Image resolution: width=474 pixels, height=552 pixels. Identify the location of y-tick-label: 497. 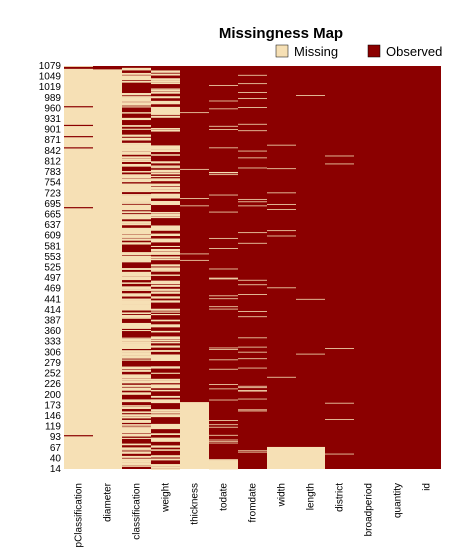
(52, 278).